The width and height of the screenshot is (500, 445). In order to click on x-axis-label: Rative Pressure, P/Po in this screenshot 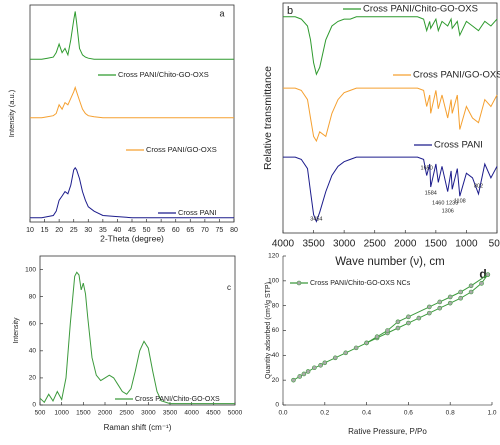, I will do `click(387, 431)`.